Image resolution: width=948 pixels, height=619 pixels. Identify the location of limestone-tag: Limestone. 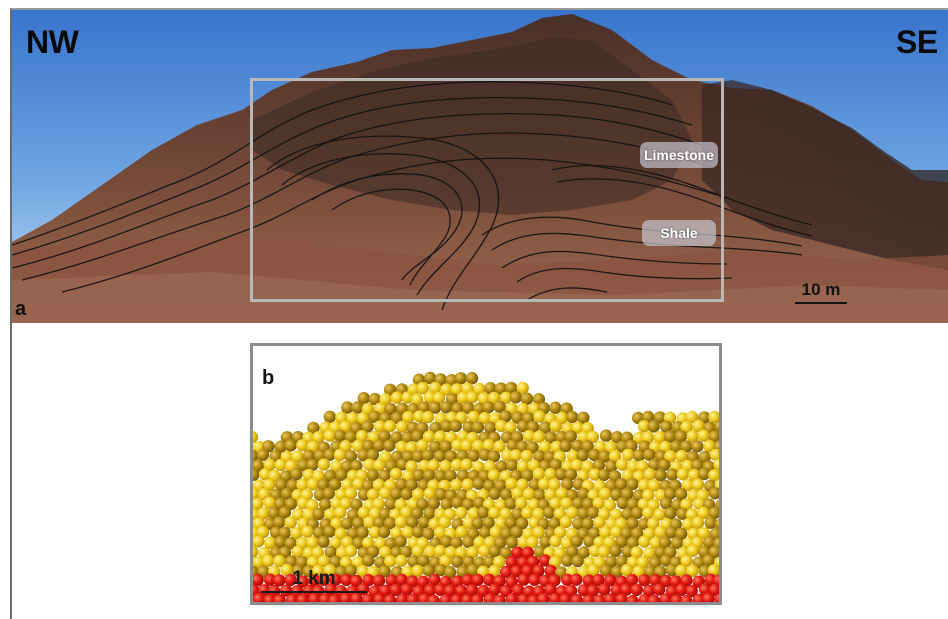
(679, 155).